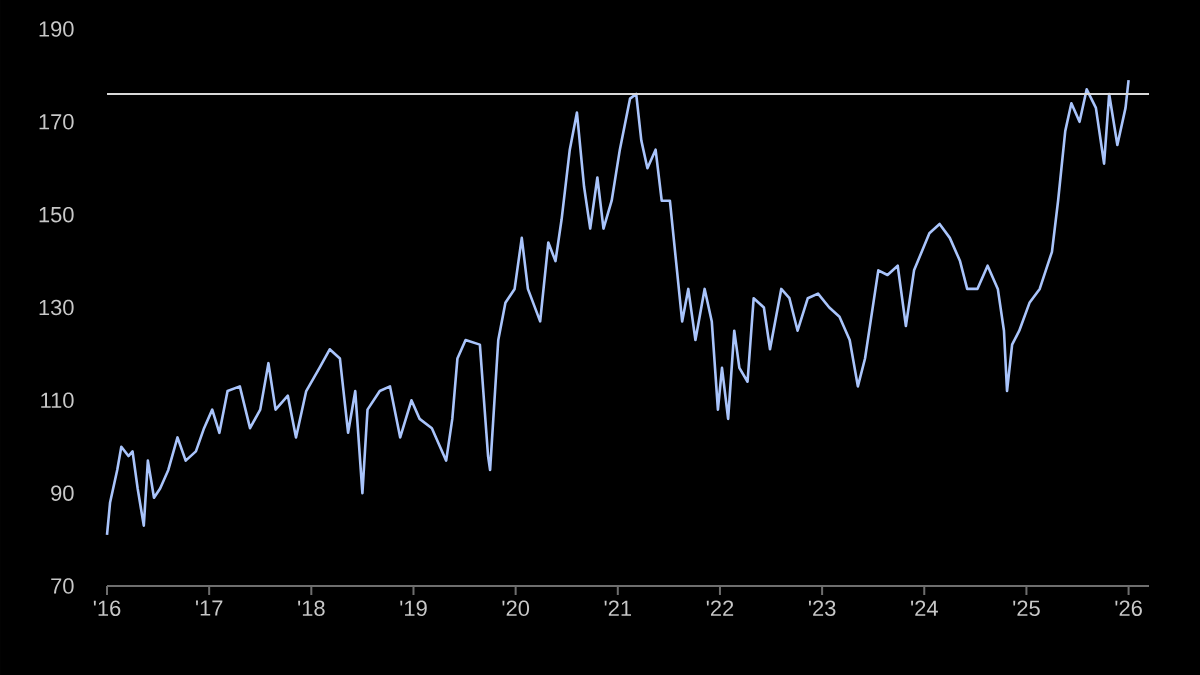 The width and height of the screenshot is (1200, 675). What do you see at coordinates (62, 493) in the screenshot?
I see `y-tick-label: 90` at bounding box center [62, 493].